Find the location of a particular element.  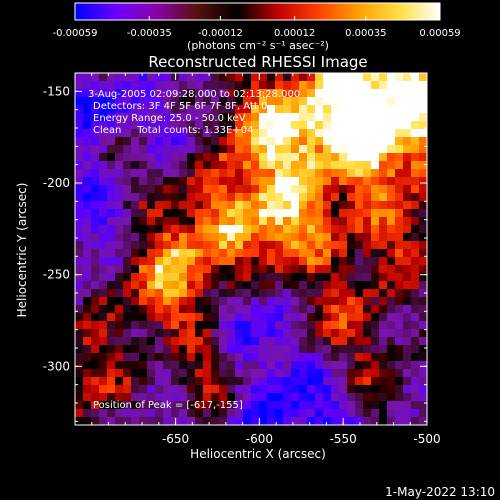

y-tick-label: -250 is located at coordinates (56, 275).